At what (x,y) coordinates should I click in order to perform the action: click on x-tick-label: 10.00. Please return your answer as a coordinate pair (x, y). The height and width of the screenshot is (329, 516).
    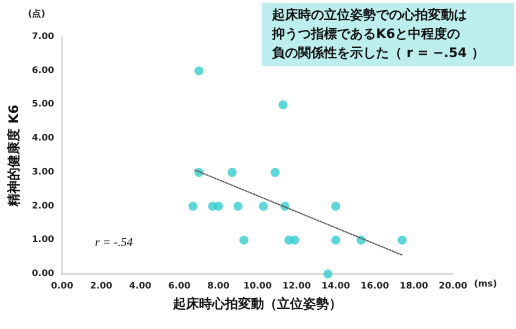
    Looking at the image, I should click on (257, 287).